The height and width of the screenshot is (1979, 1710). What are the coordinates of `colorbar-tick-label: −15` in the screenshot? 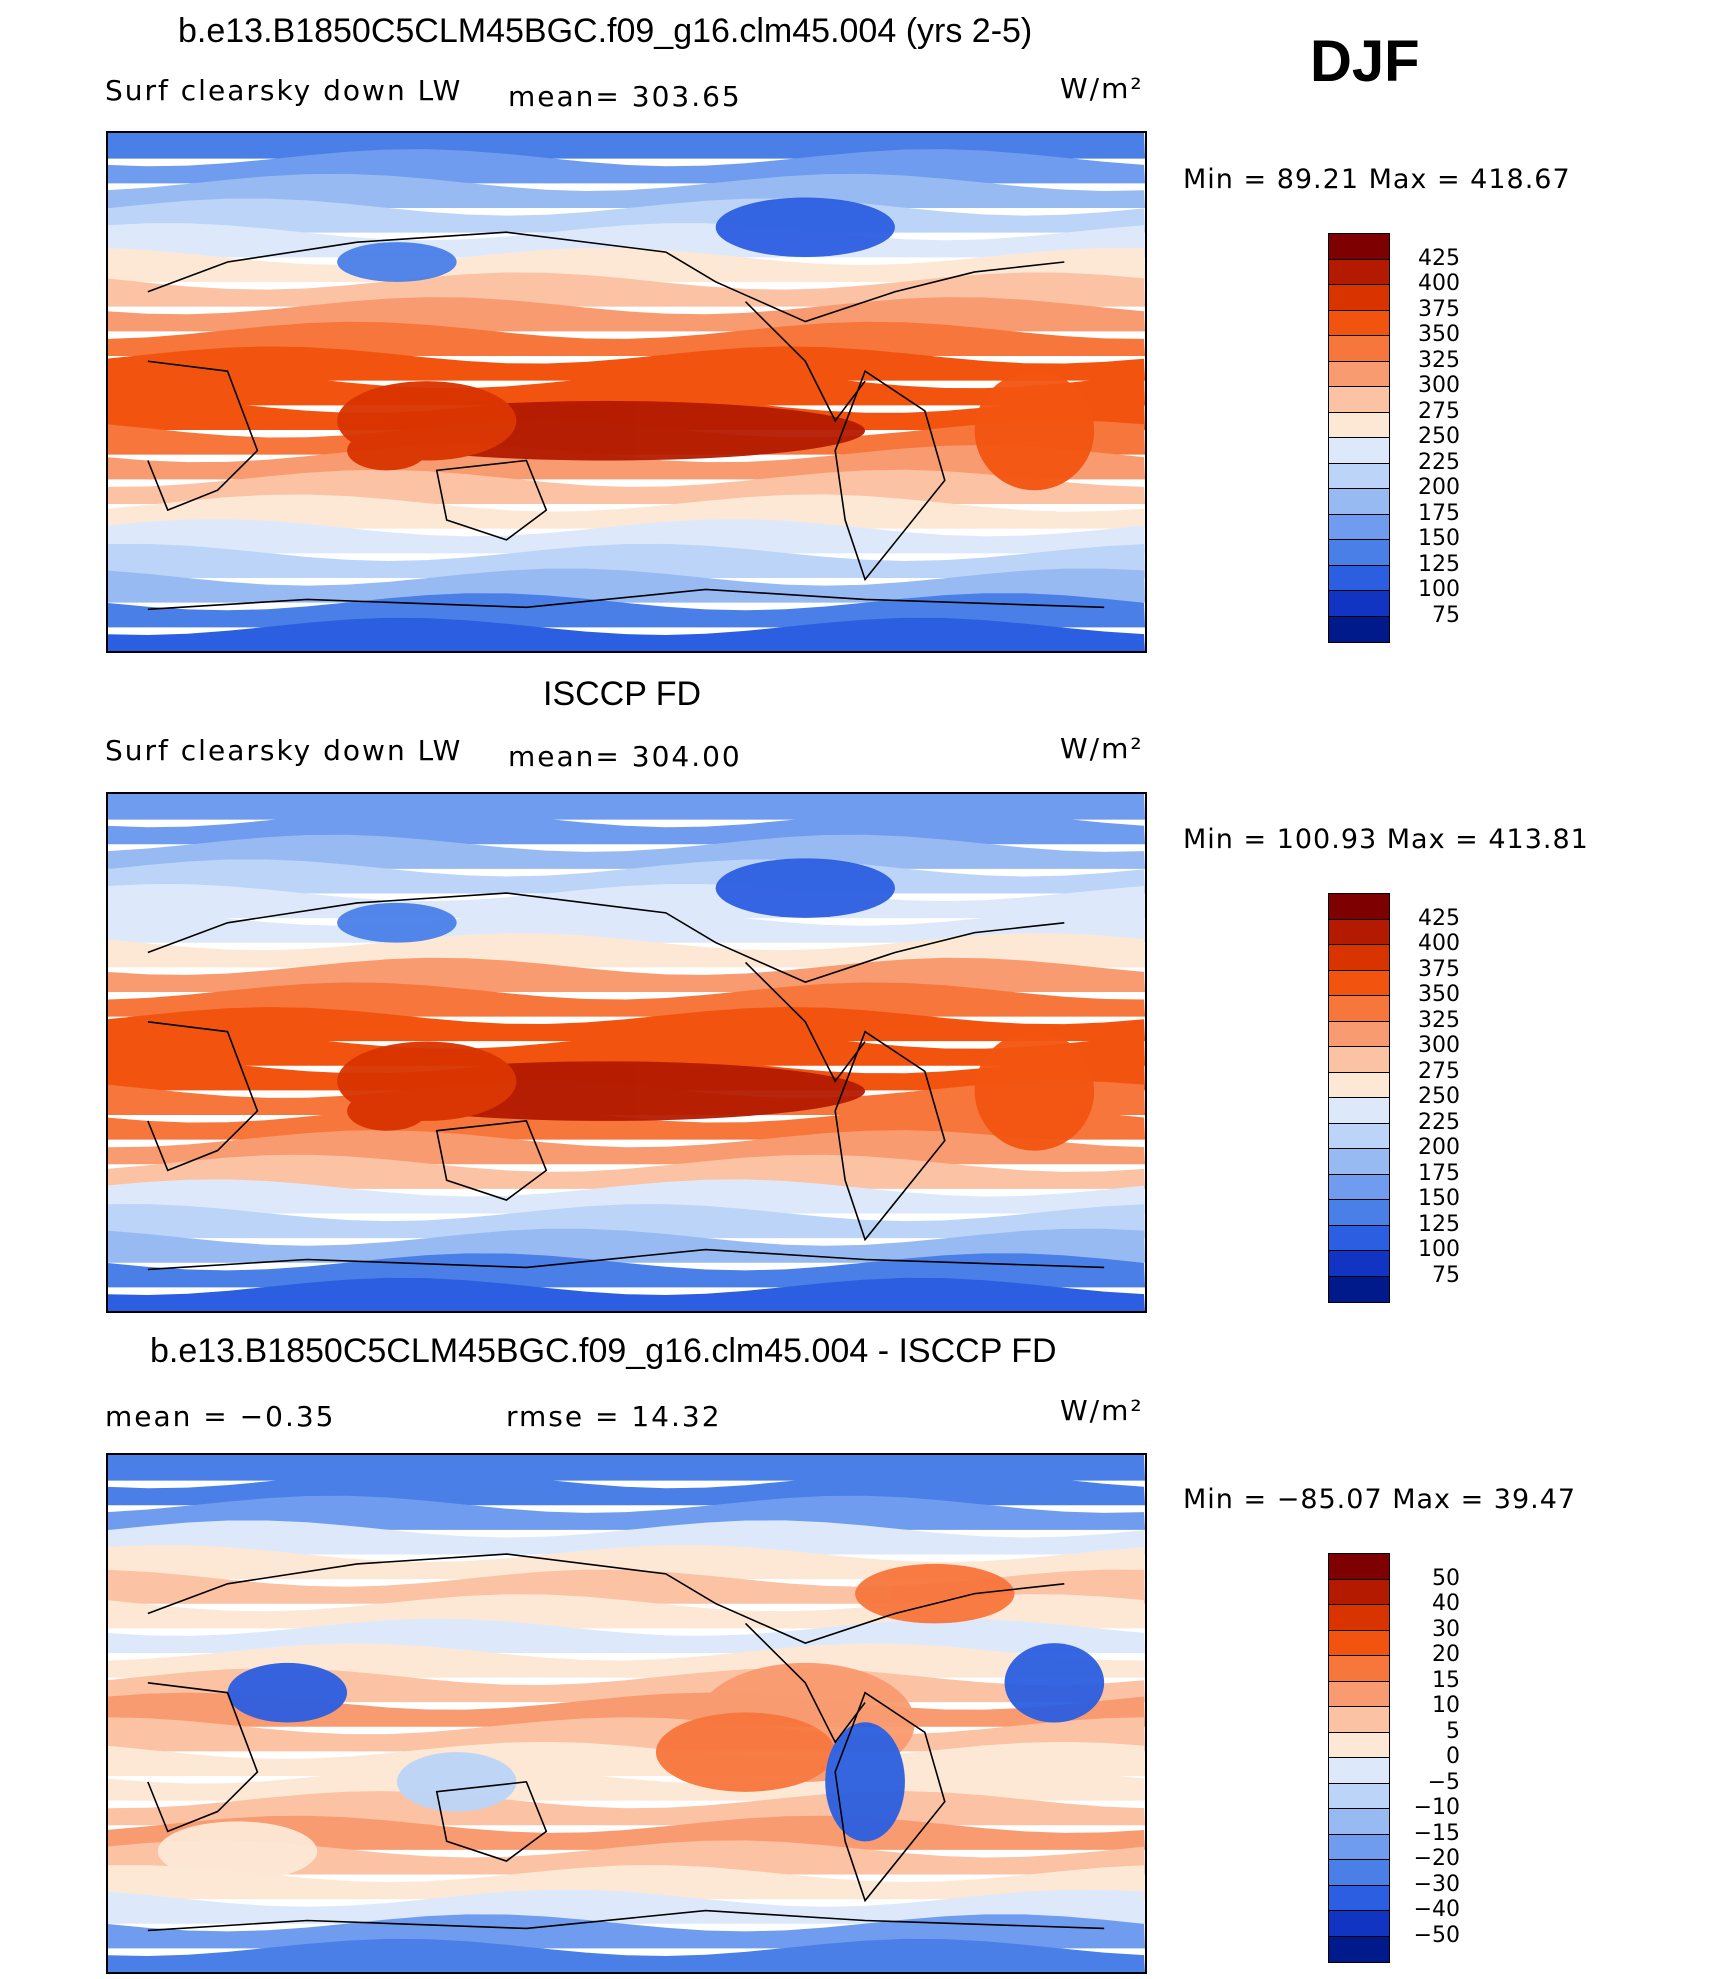 It's located at (1436, 1833).